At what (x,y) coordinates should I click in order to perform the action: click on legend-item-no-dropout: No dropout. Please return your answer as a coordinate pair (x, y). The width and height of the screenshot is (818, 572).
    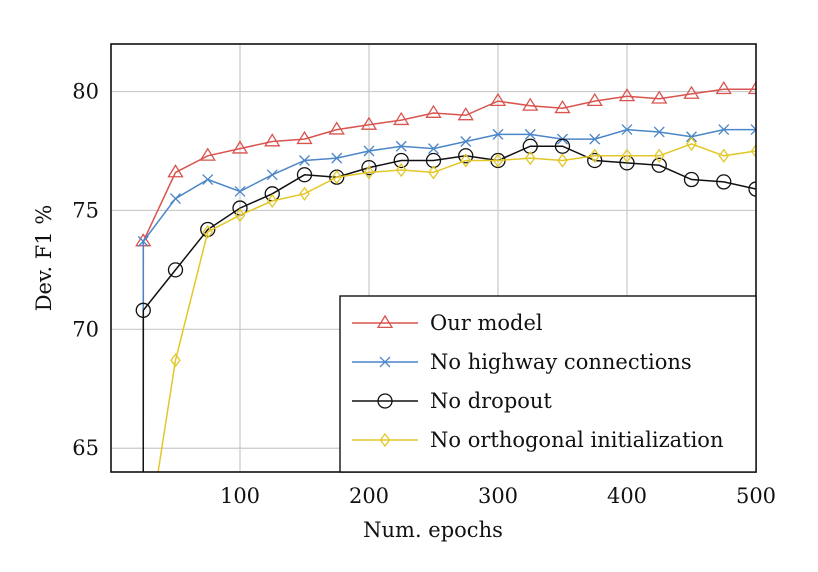
    Looking at the image, I should click on (452, 401).